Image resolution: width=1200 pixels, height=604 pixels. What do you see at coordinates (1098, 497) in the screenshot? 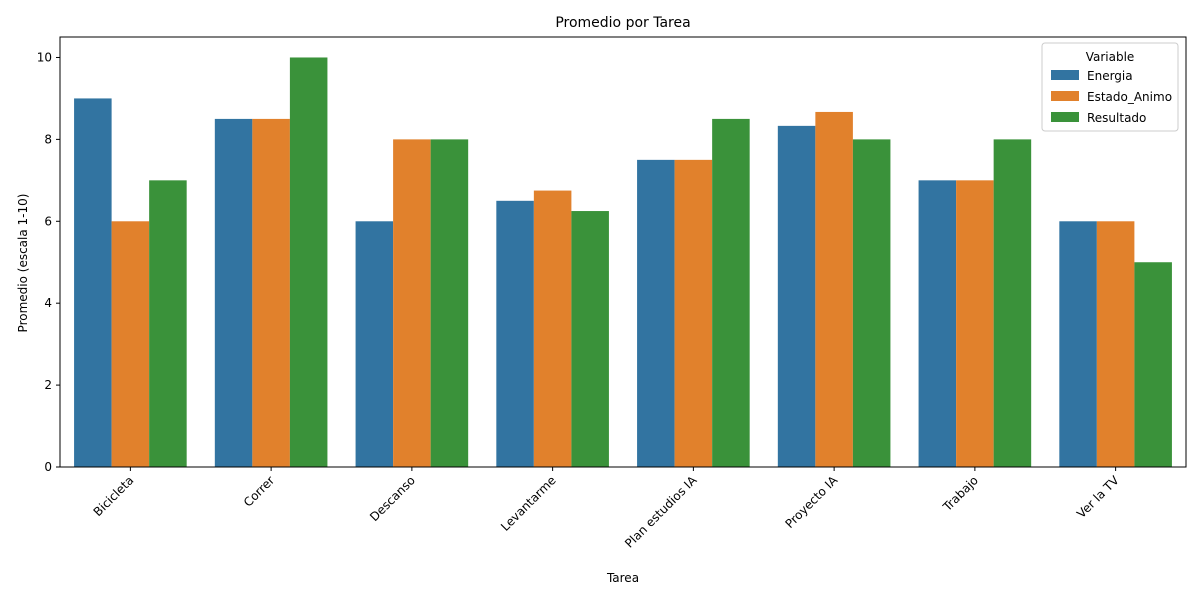
I see `x-tick-label: Ver la TV` at bounding box center [1098, 497].